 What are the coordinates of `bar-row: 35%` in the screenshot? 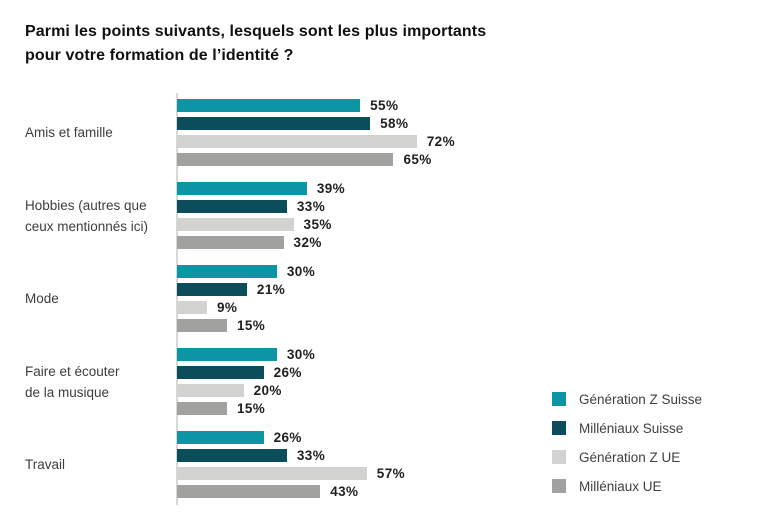 It's located at (261, 224).